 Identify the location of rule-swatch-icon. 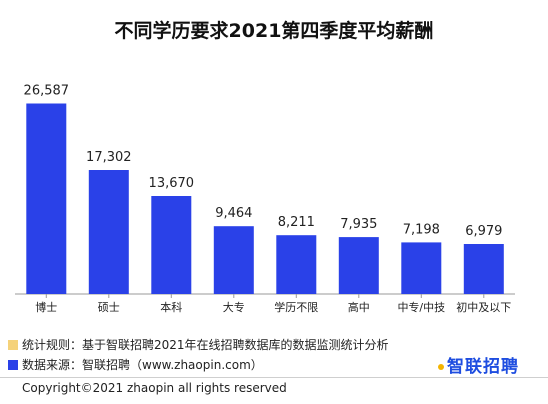
(13, 345).